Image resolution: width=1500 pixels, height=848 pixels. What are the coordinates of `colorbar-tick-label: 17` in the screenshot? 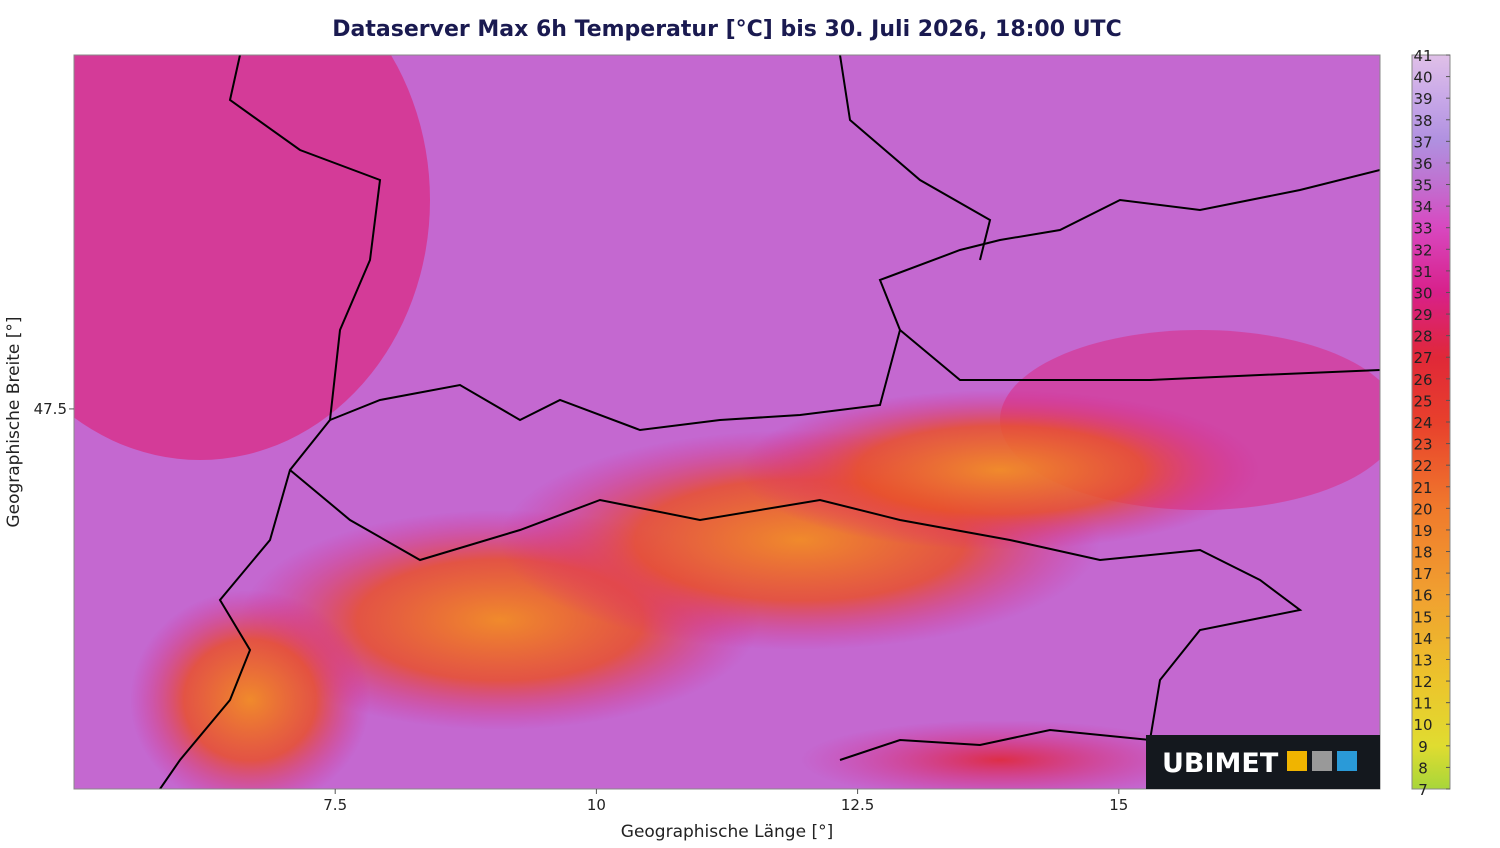 It's located at (1422, 574).